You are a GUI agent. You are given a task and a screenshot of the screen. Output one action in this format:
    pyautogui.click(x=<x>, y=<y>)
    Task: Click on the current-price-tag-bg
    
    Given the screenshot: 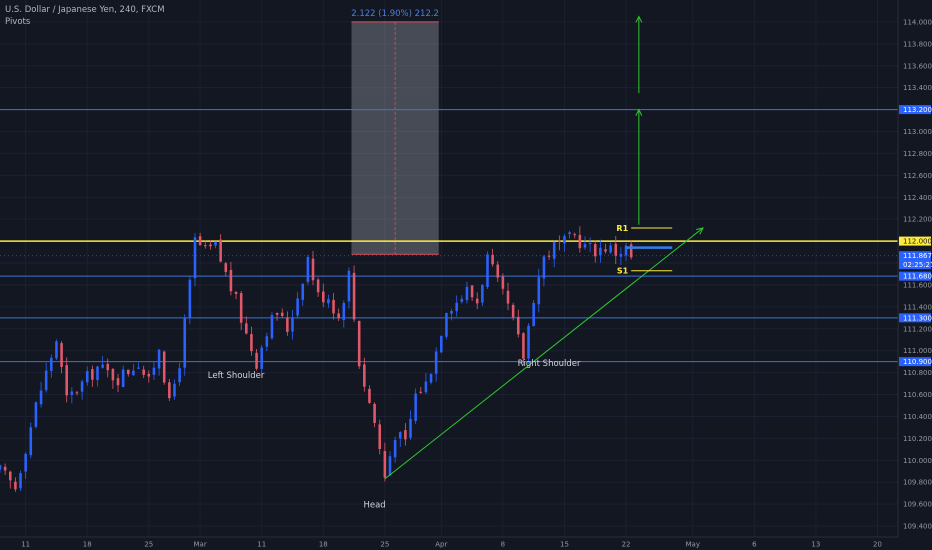 What is the action you would take?
    pyautogui.click(x=915, y=260)
    